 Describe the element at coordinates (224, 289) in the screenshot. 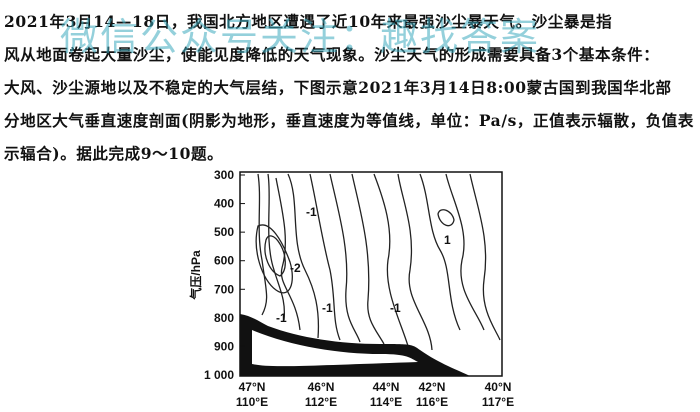

I see `y-tick-label: 700` at that location.